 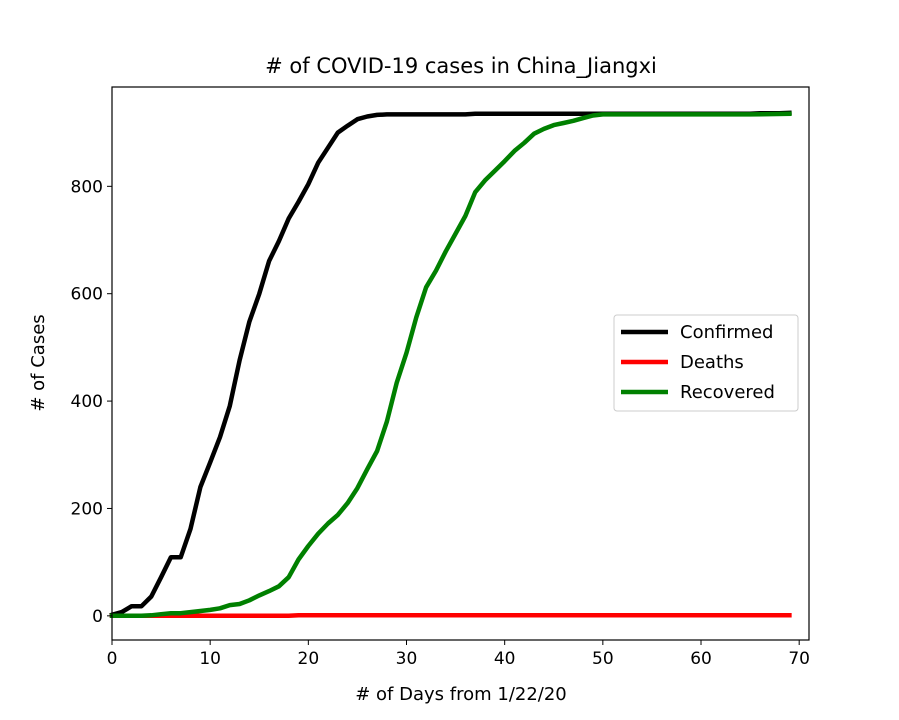 I want to click on y-axis: 0 200 400 600 800, so click(x=91, y=402).